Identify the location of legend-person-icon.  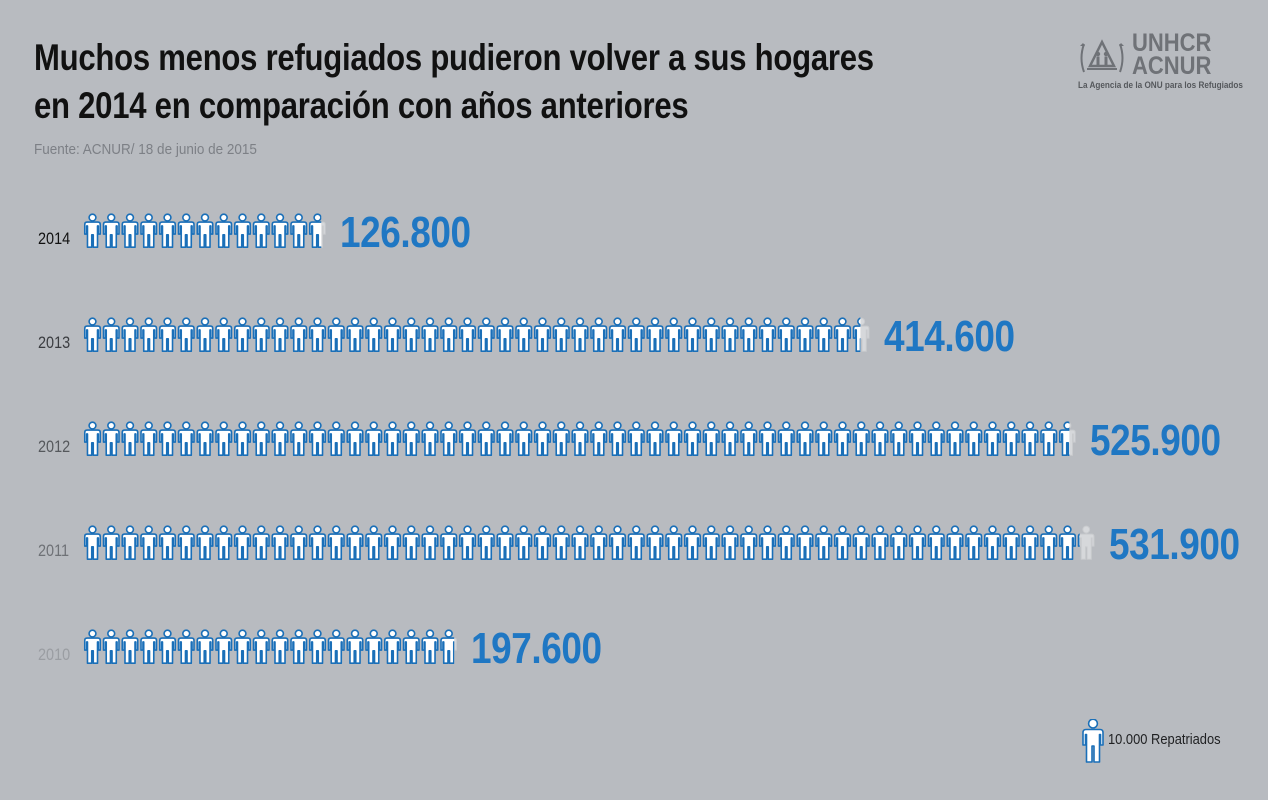
(1093, 741).